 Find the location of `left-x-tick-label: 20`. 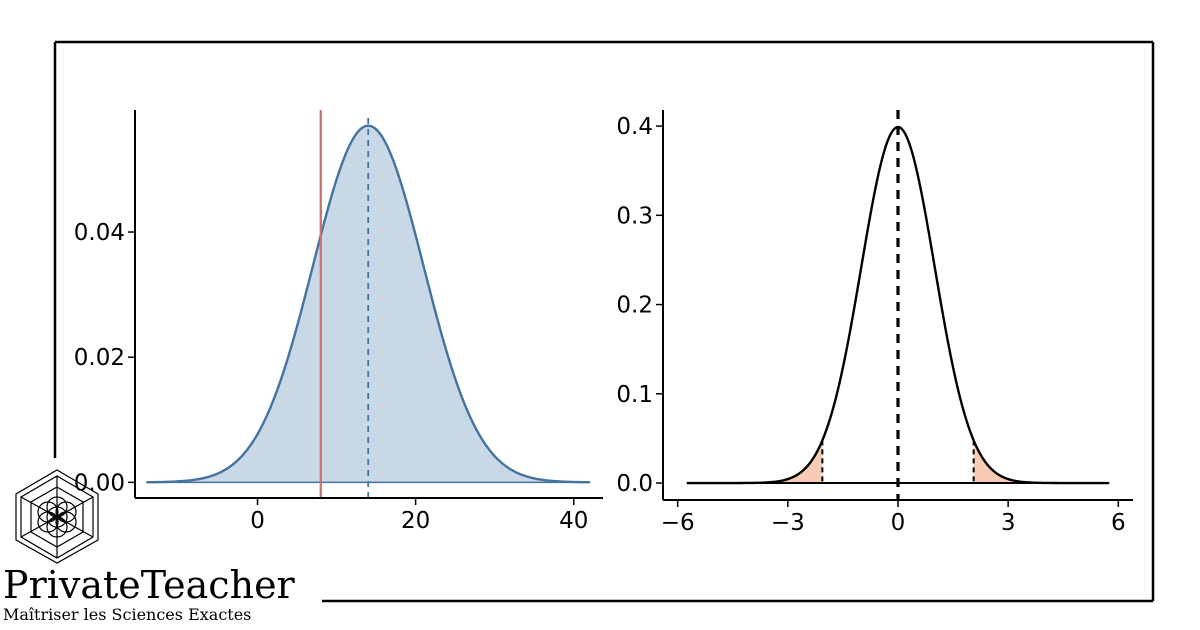

left-x-tick-label: 20 is located at coordinates (415, 521).